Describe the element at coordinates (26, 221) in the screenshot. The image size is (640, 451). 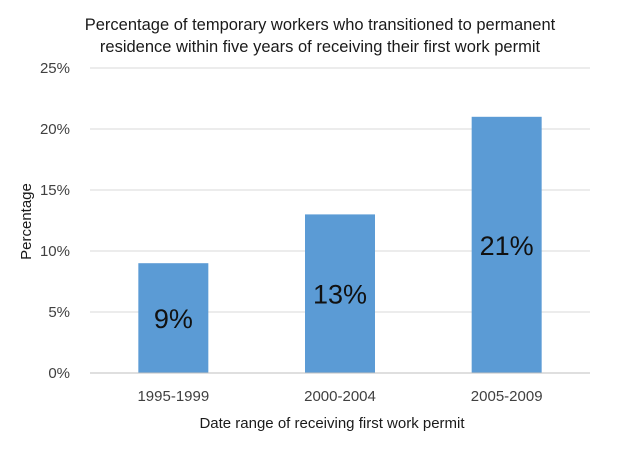
I see `y-axis-title: Percentage` at that location.